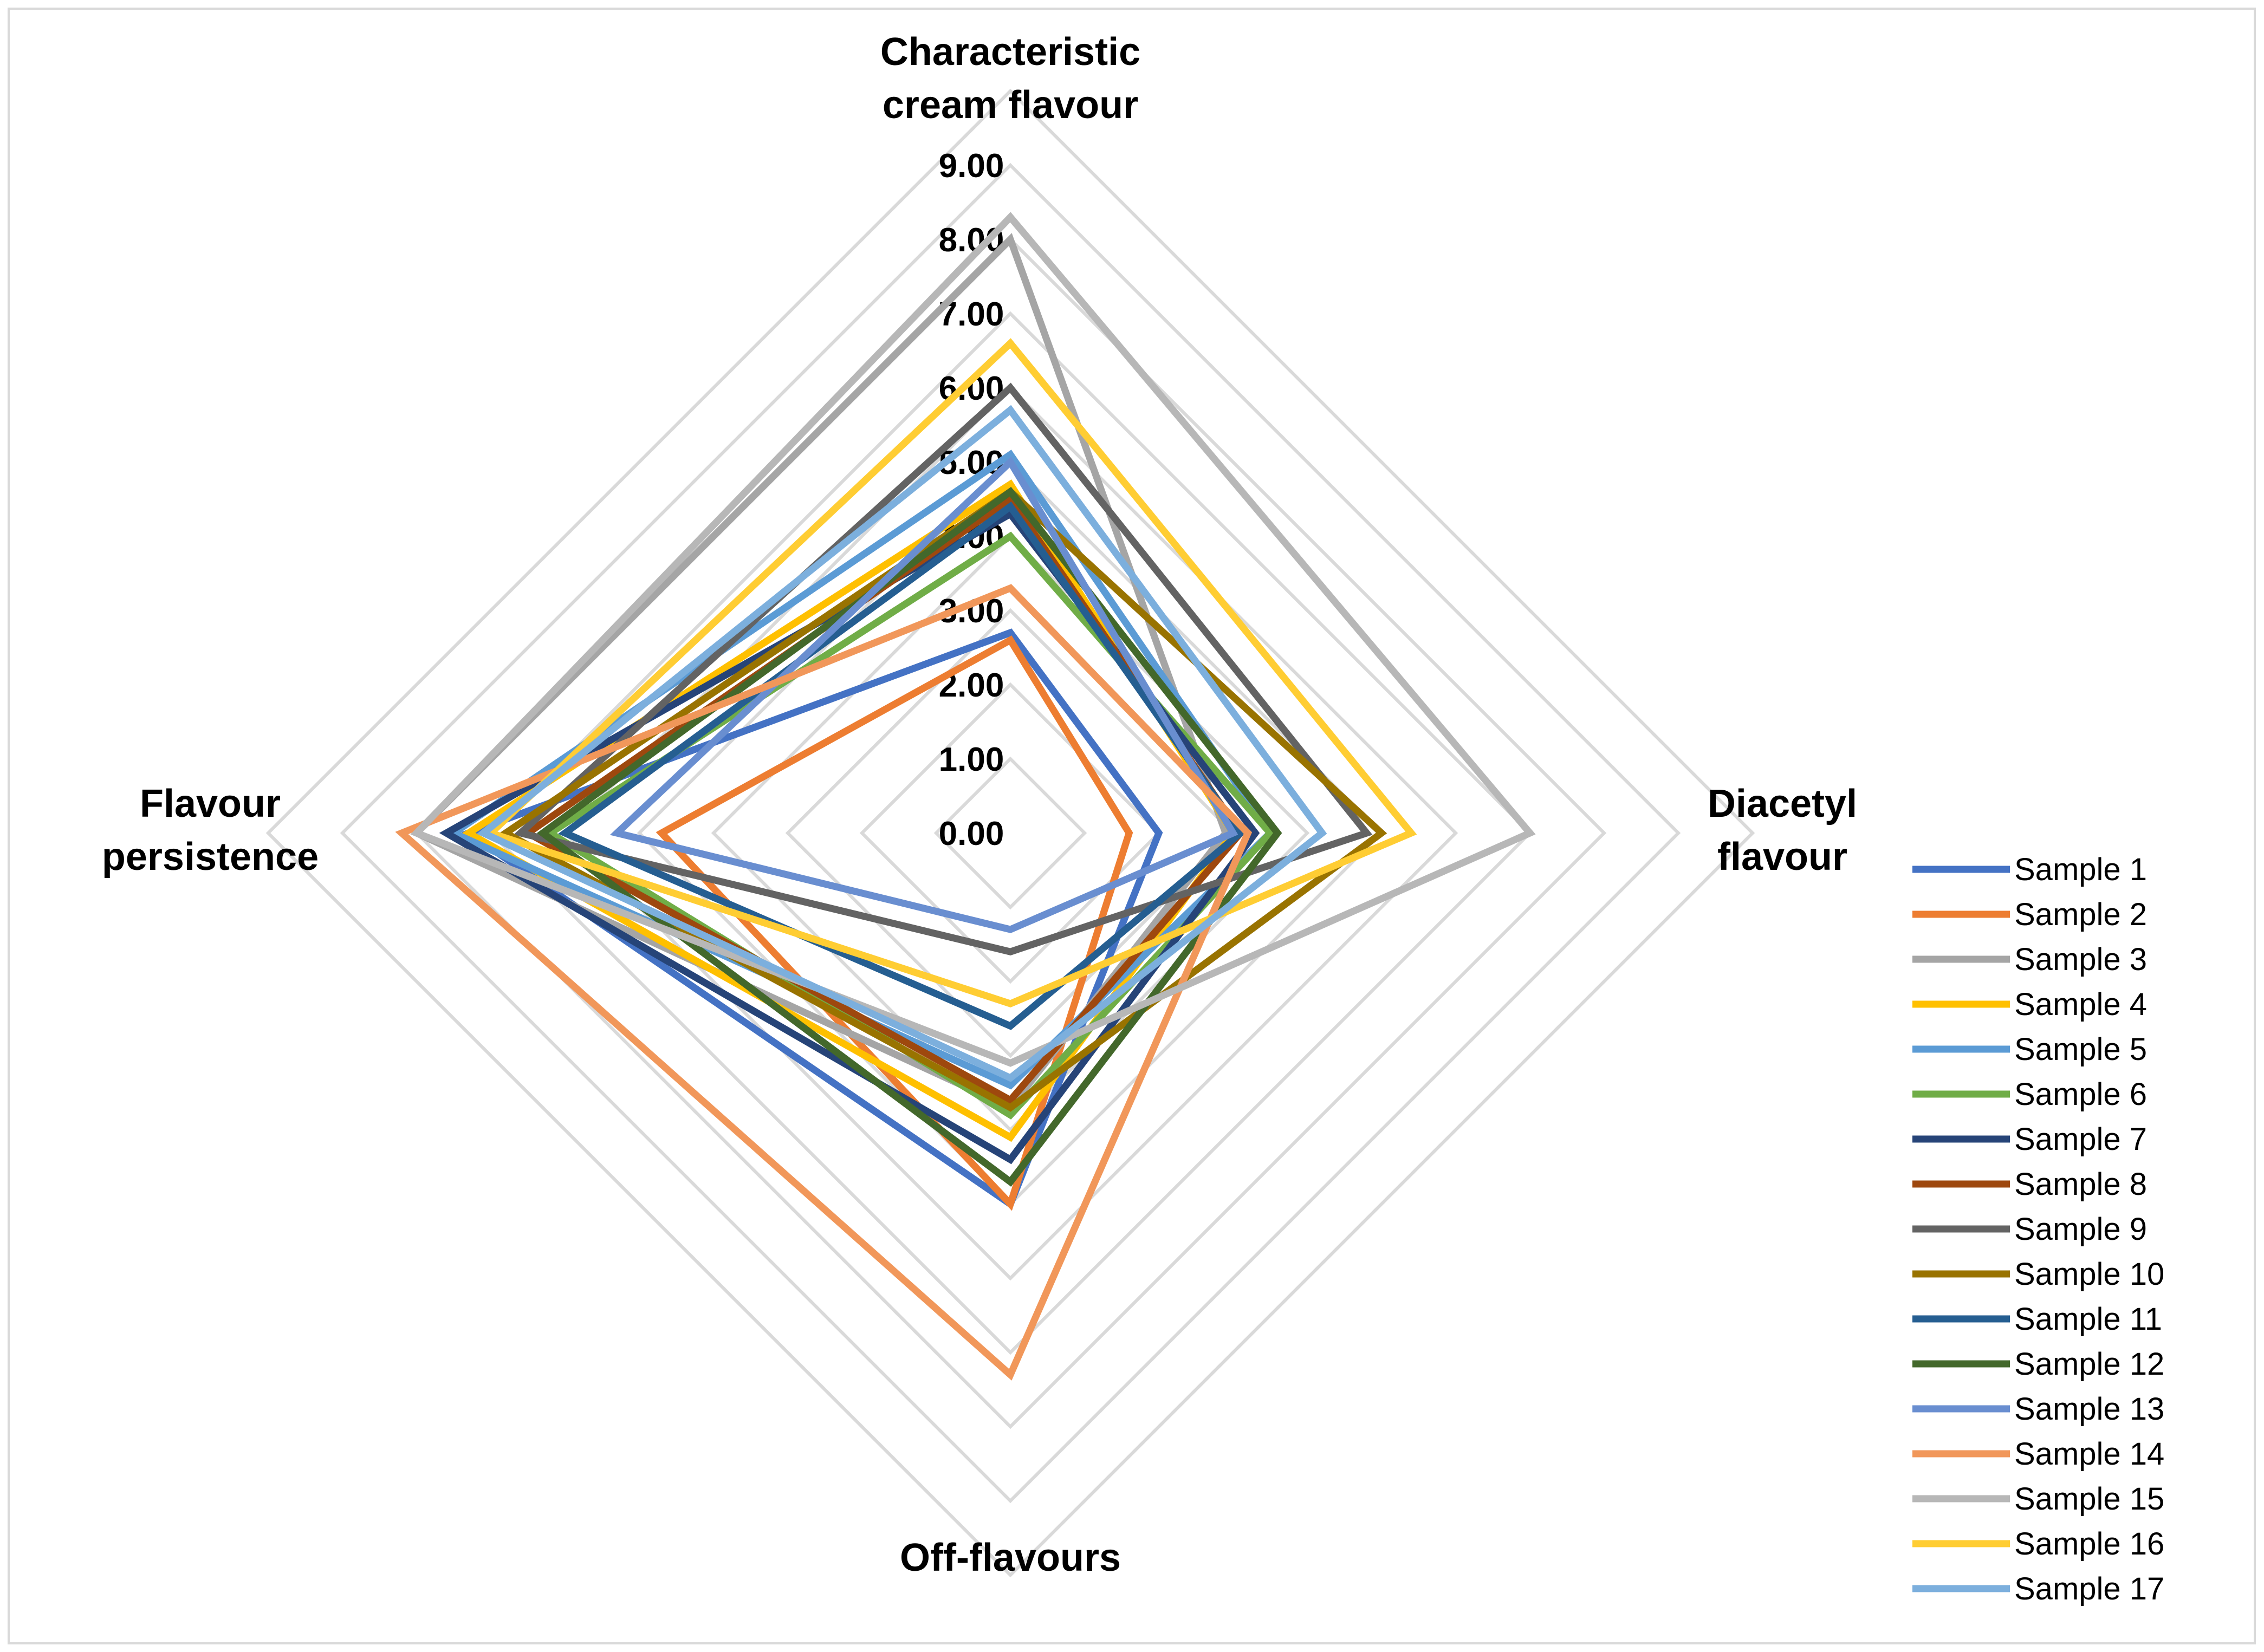 This screenshot has width=2264, height=1652. Describe the element at coordinates (2089, 1589) in the screenshot. I see `legend-label-17: Sample 17` at that location.